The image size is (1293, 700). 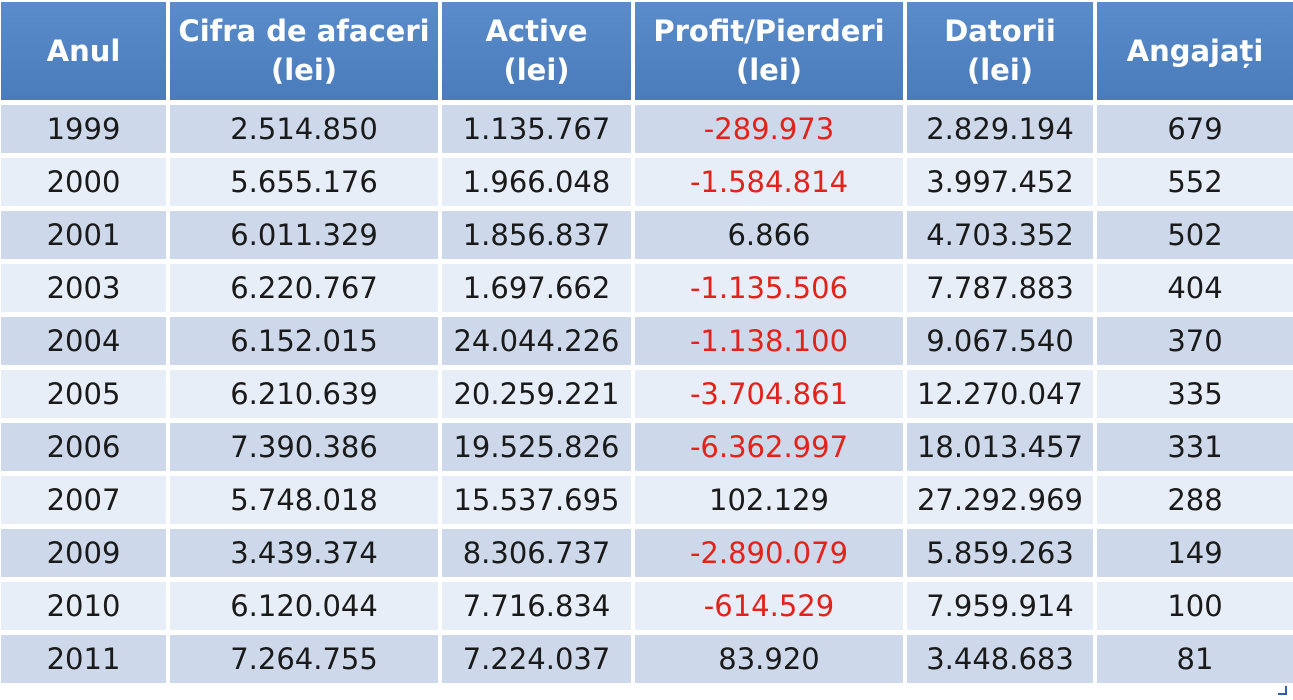 What do you see at coordinates (1282, 690) in the screenshot?
I see `resize-handle-icon` at bounding box center [1282, 690].